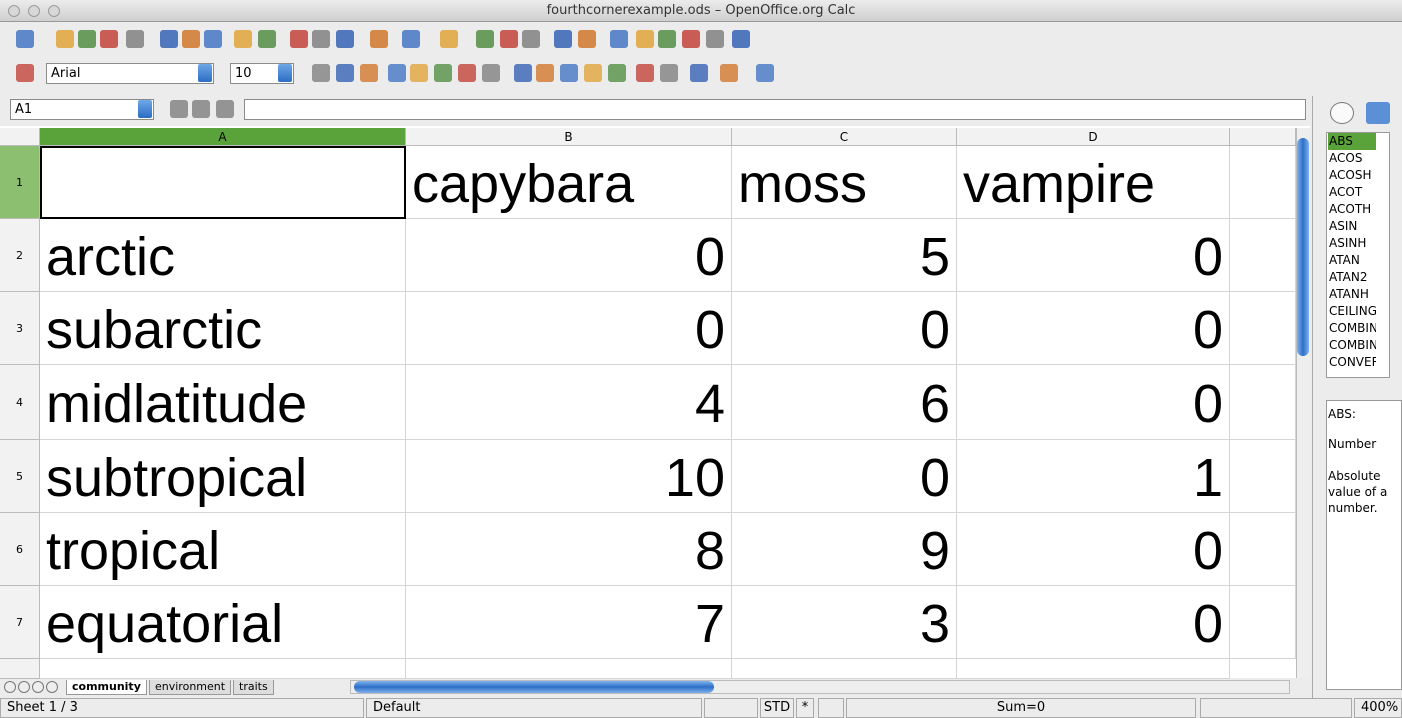 Image resolution: width=1402 pixels, height=718 pixels. Describe the element at coordinates (20, 549) in the screenshot. I see `row-header: 6` at that location.